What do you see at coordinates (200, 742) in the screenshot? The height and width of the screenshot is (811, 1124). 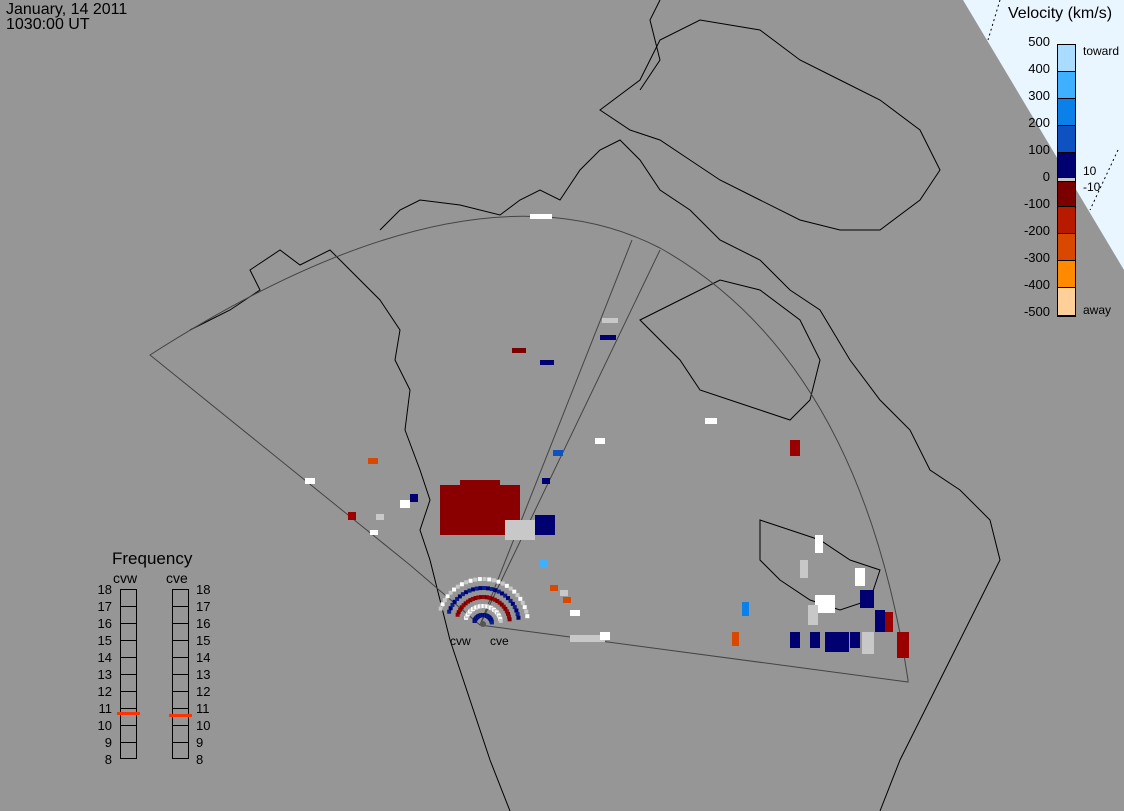 I see `frequency-tick: 9` at bounding box center [200, 742].